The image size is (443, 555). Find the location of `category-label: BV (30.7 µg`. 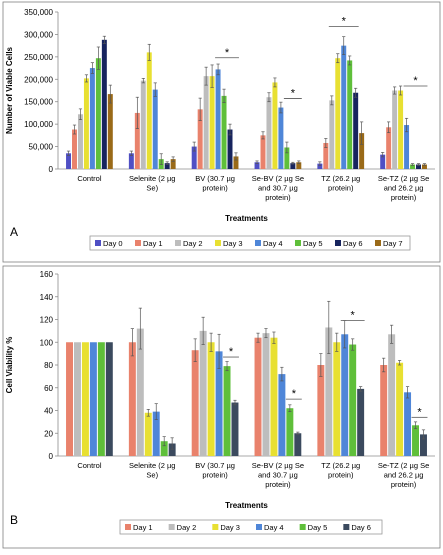

category-label: BV (30.7 µg is located at coordinates (215, 465).